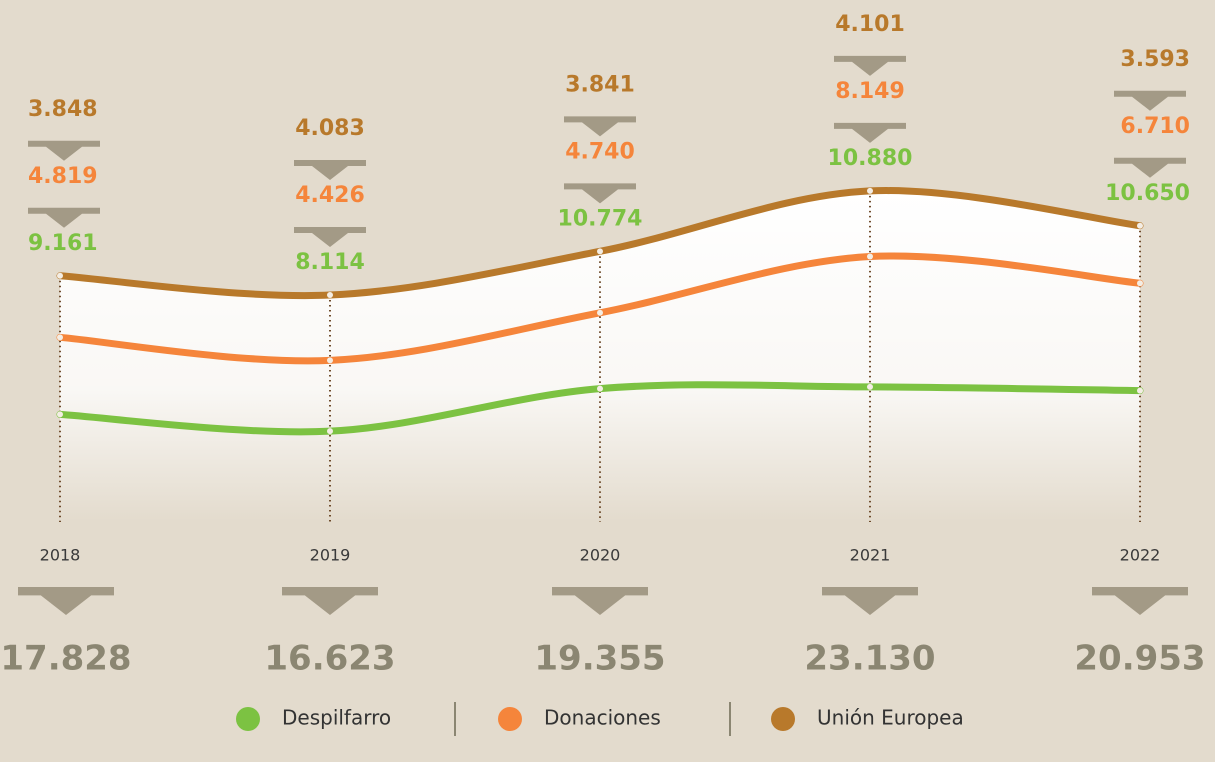 The height and width of the screenshot is (762, 1215). Describe the element at coordinates (600, 218) in the screenshot. I see `value-label: 10.774` at that location.